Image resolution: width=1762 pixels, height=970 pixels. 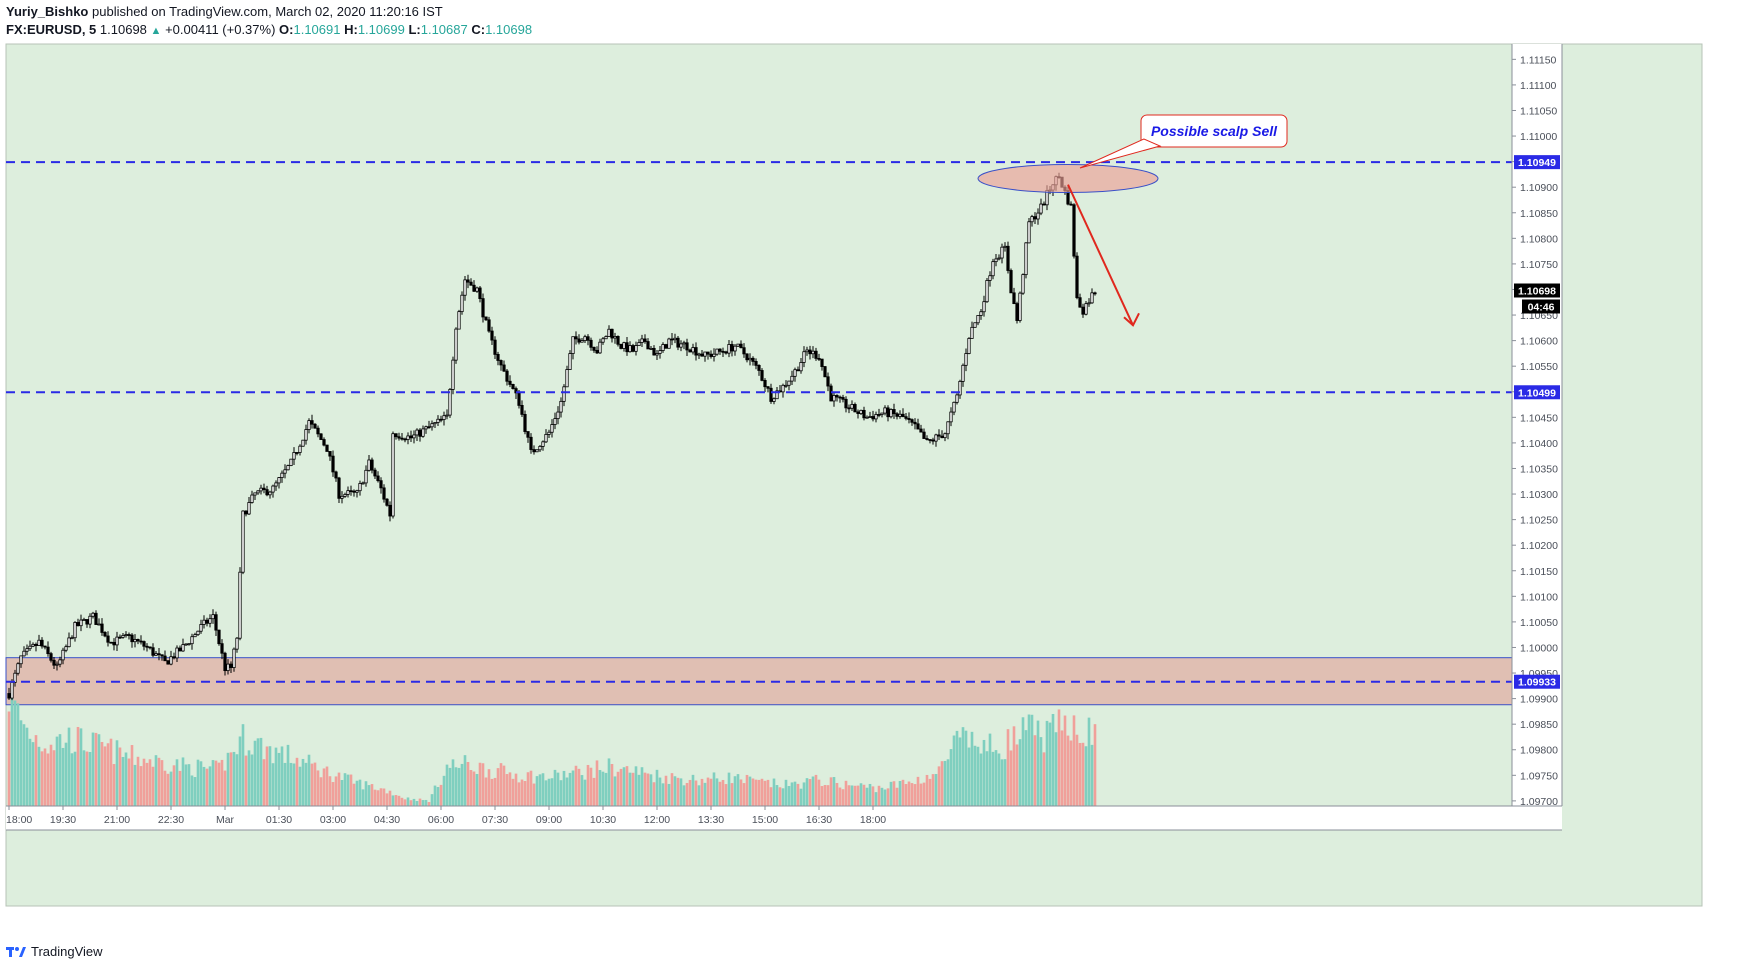 What do you see at coordinates (286, 29) in the screenshot?
I see `open-label: O:` at bounding box center [286, 29].